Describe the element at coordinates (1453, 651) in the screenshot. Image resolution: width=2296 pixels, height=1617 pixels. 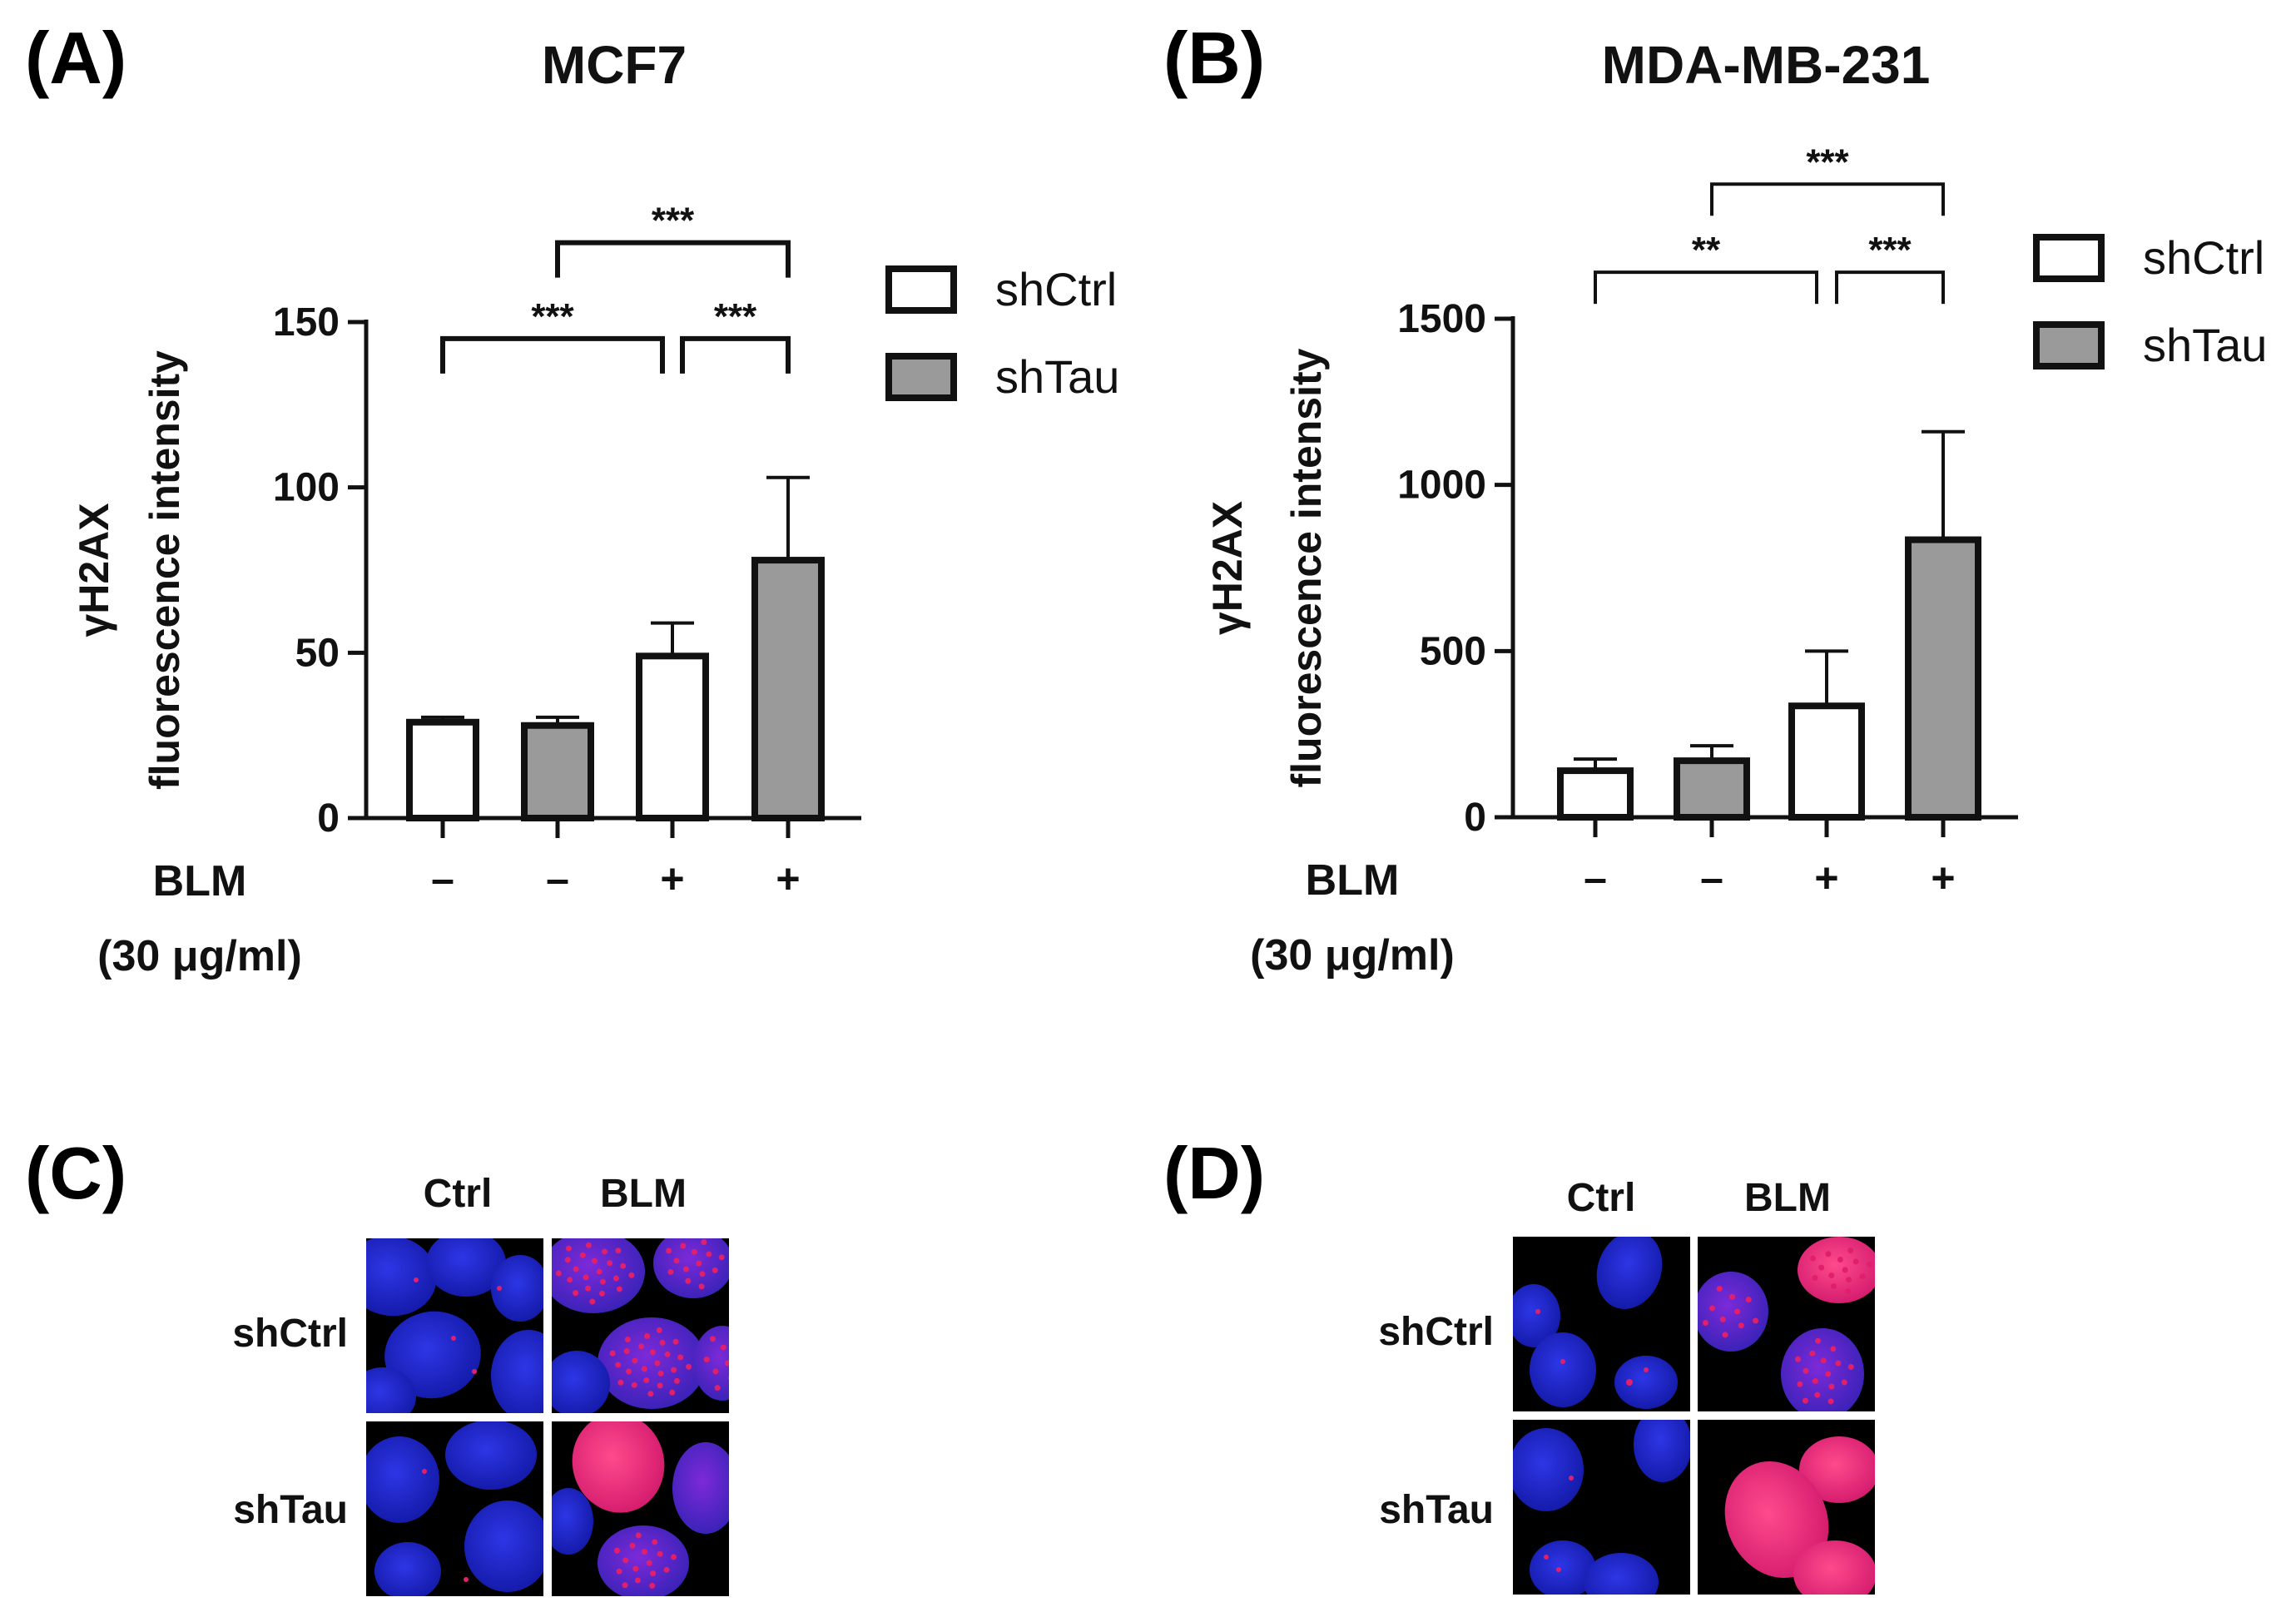
I see `y-tick-label: 500` at that location.